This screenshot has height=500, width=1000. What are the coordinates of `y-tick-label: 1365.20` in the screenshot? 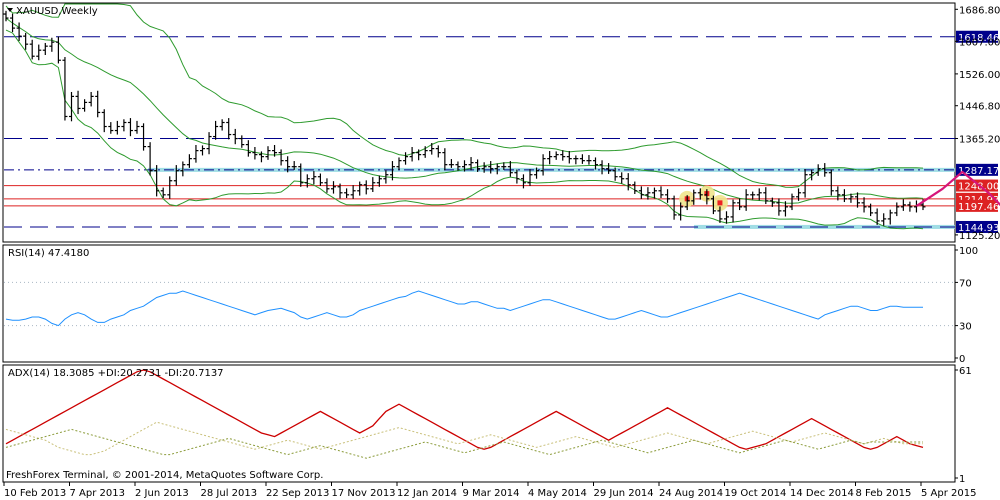 It's located at (979, 139).